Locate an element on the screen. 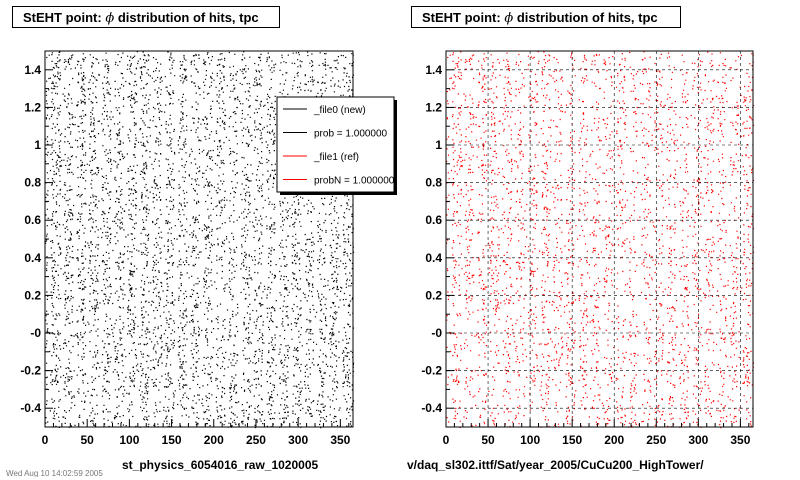 This screenshot has height=480, width=800. legend-frame is located at coordinates (335, 144).